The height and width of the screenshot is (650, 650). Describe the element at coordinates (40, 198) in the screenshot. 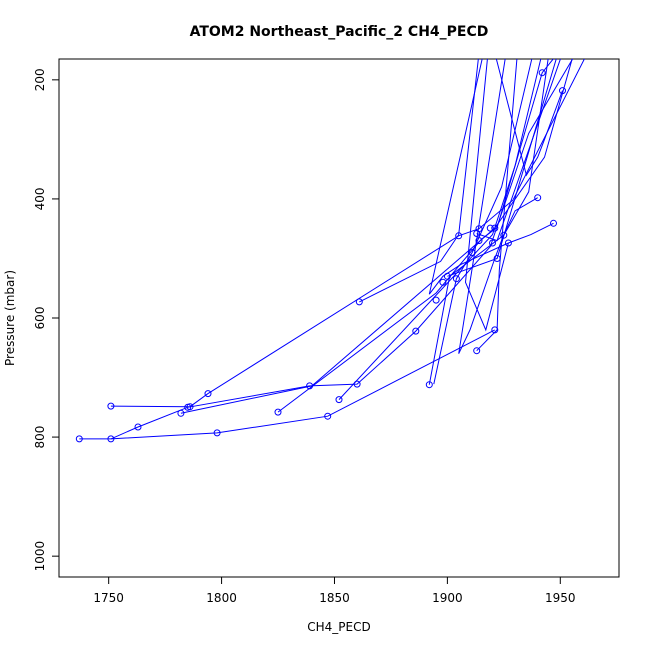

I see `y-tick-label: 400` at that location.